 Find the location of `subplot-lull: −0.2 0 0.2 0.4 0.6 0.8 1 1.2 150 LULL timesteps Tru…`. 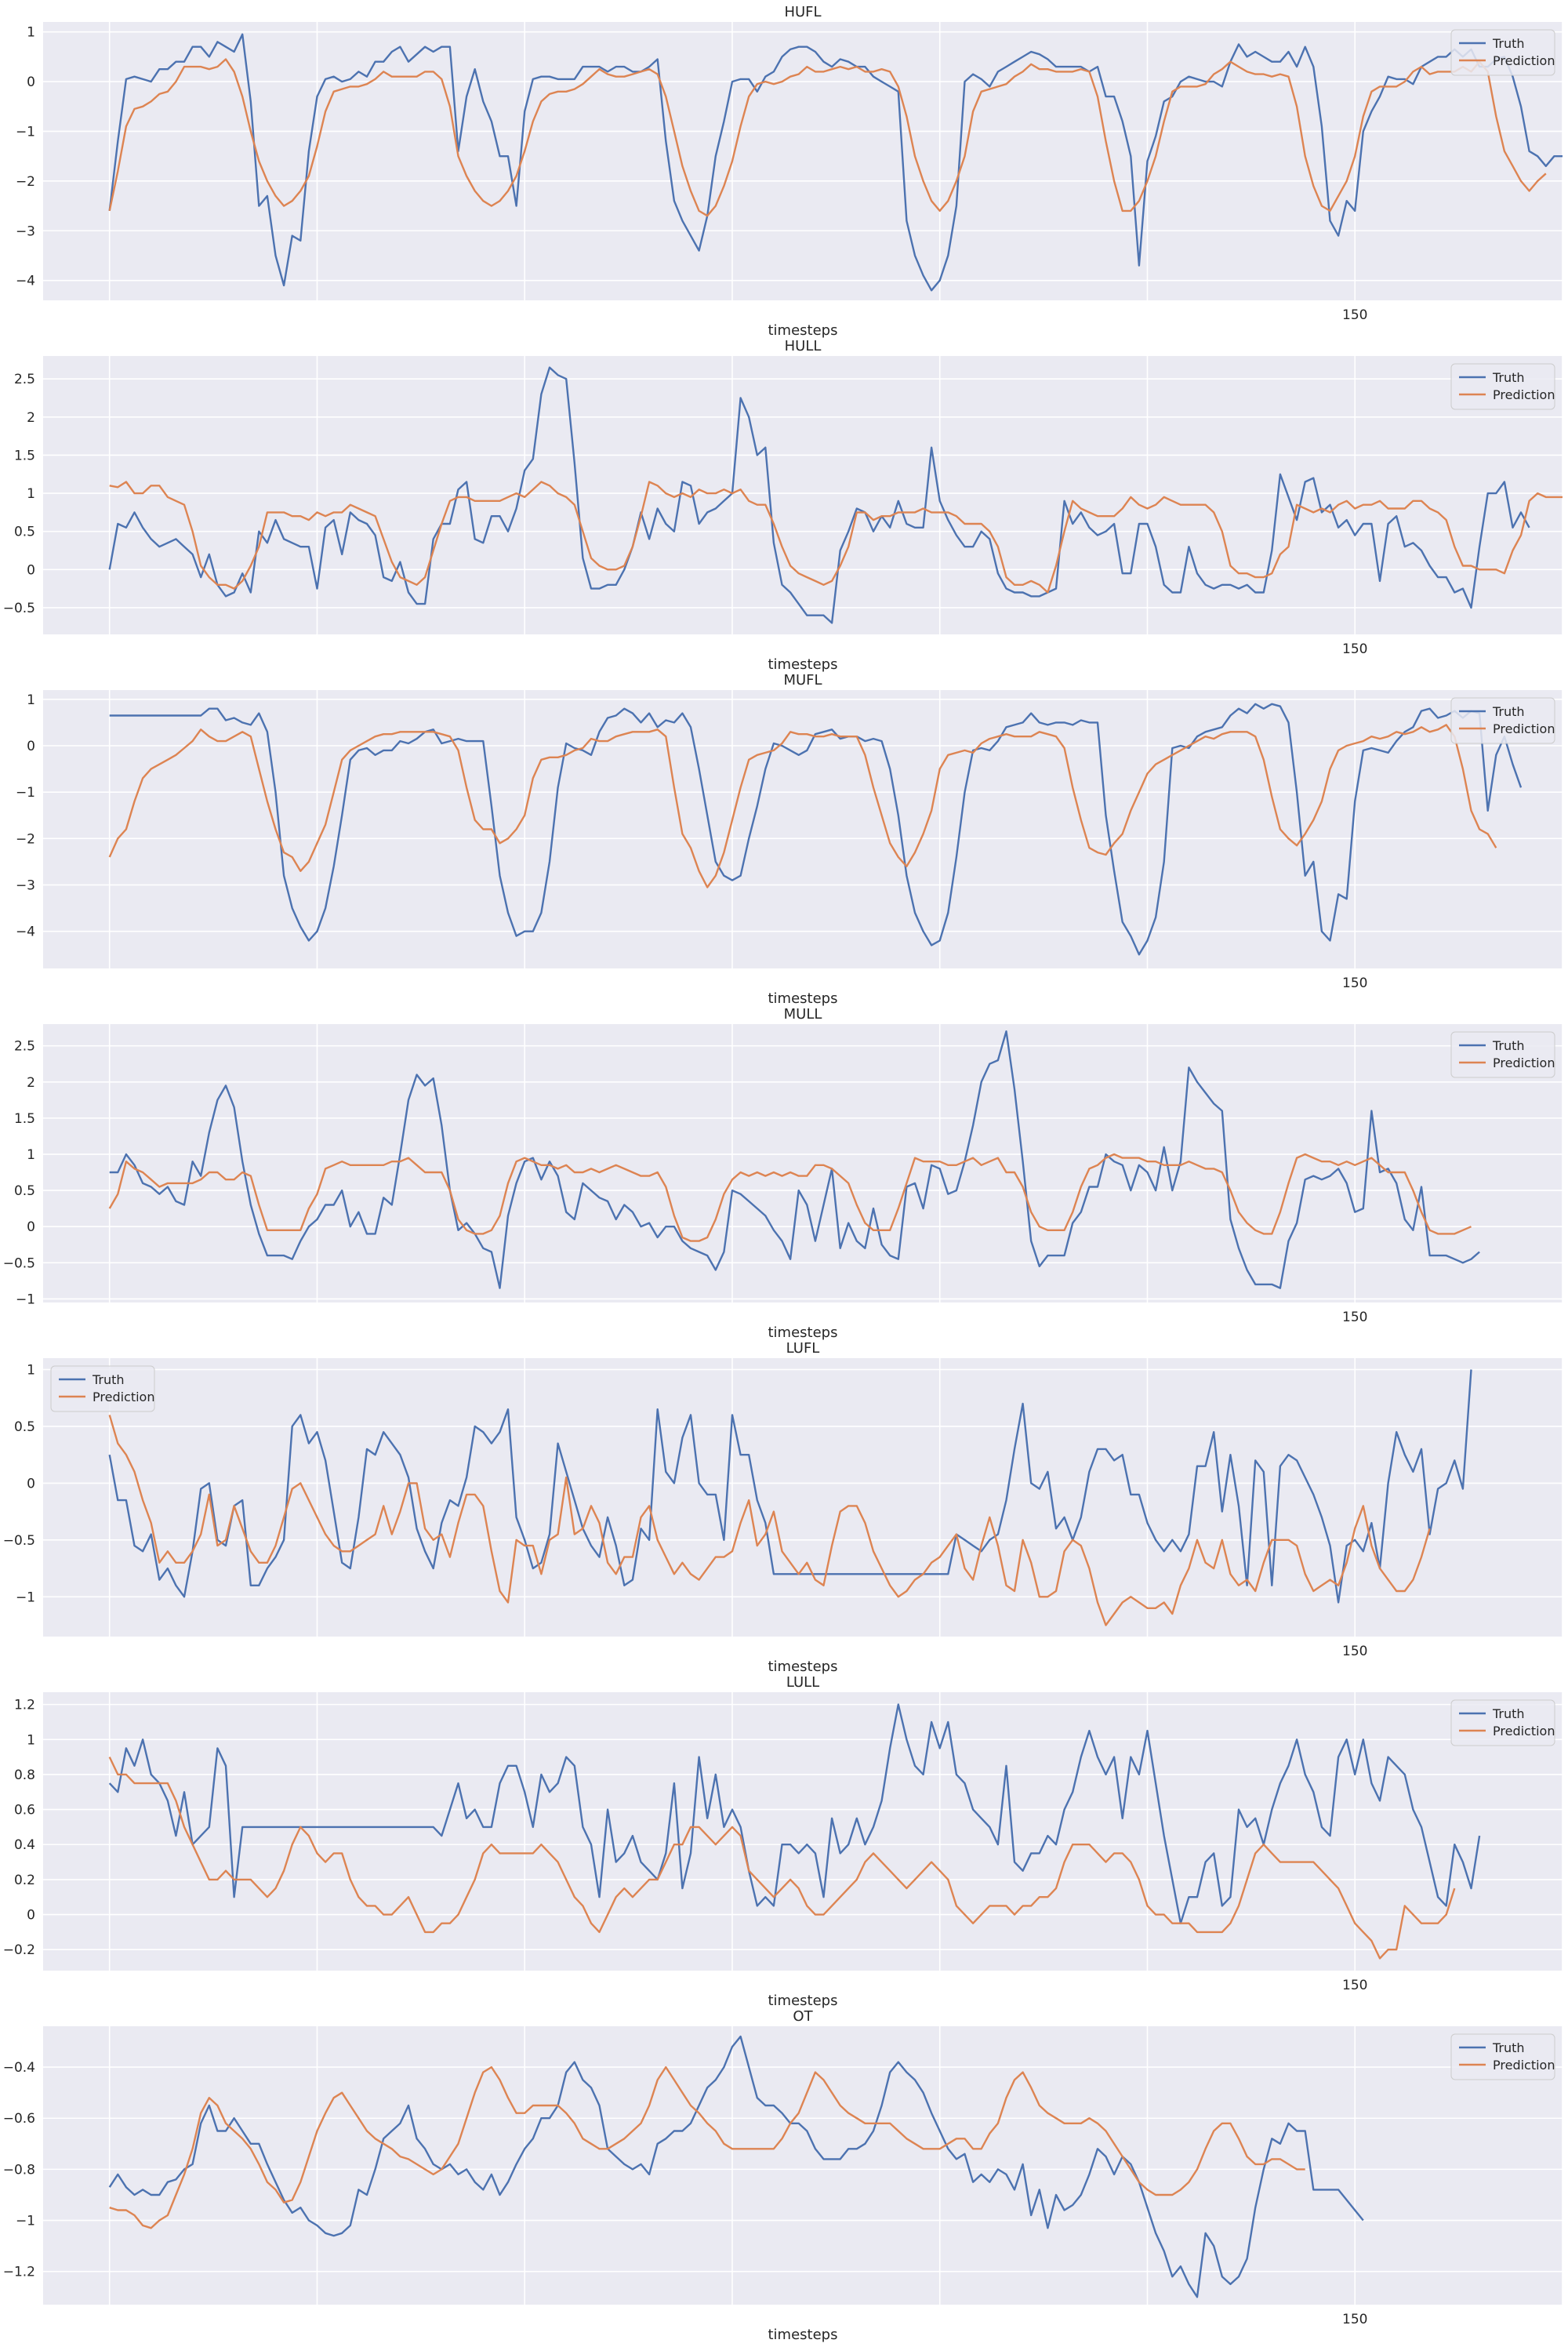

subplot-lull: −0.2 0 0.2 0.4 0.6 0.8 1 1.2 150 LULL timesteps Tru… is located at coordinates (783, 1841).